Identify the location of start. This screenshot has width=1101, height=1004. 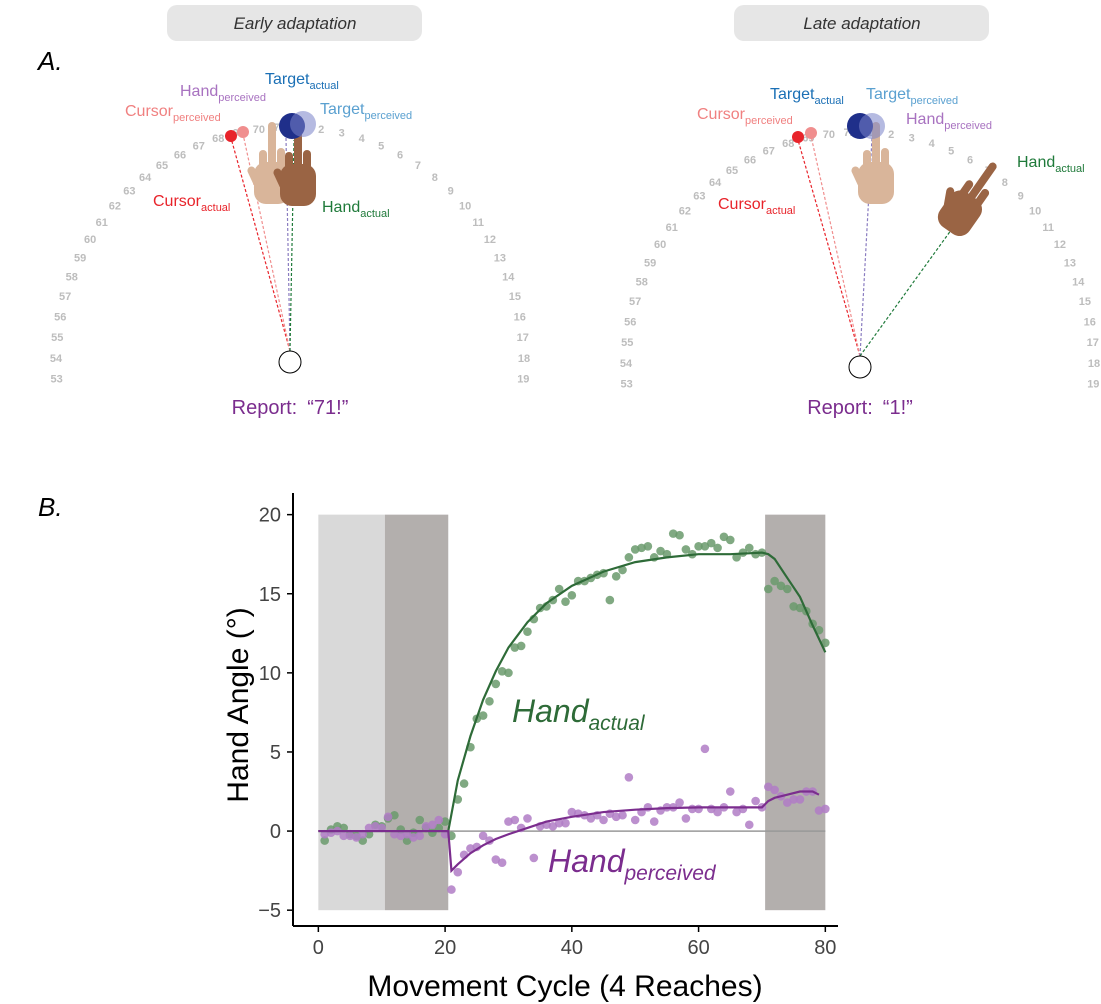
(860, 367).